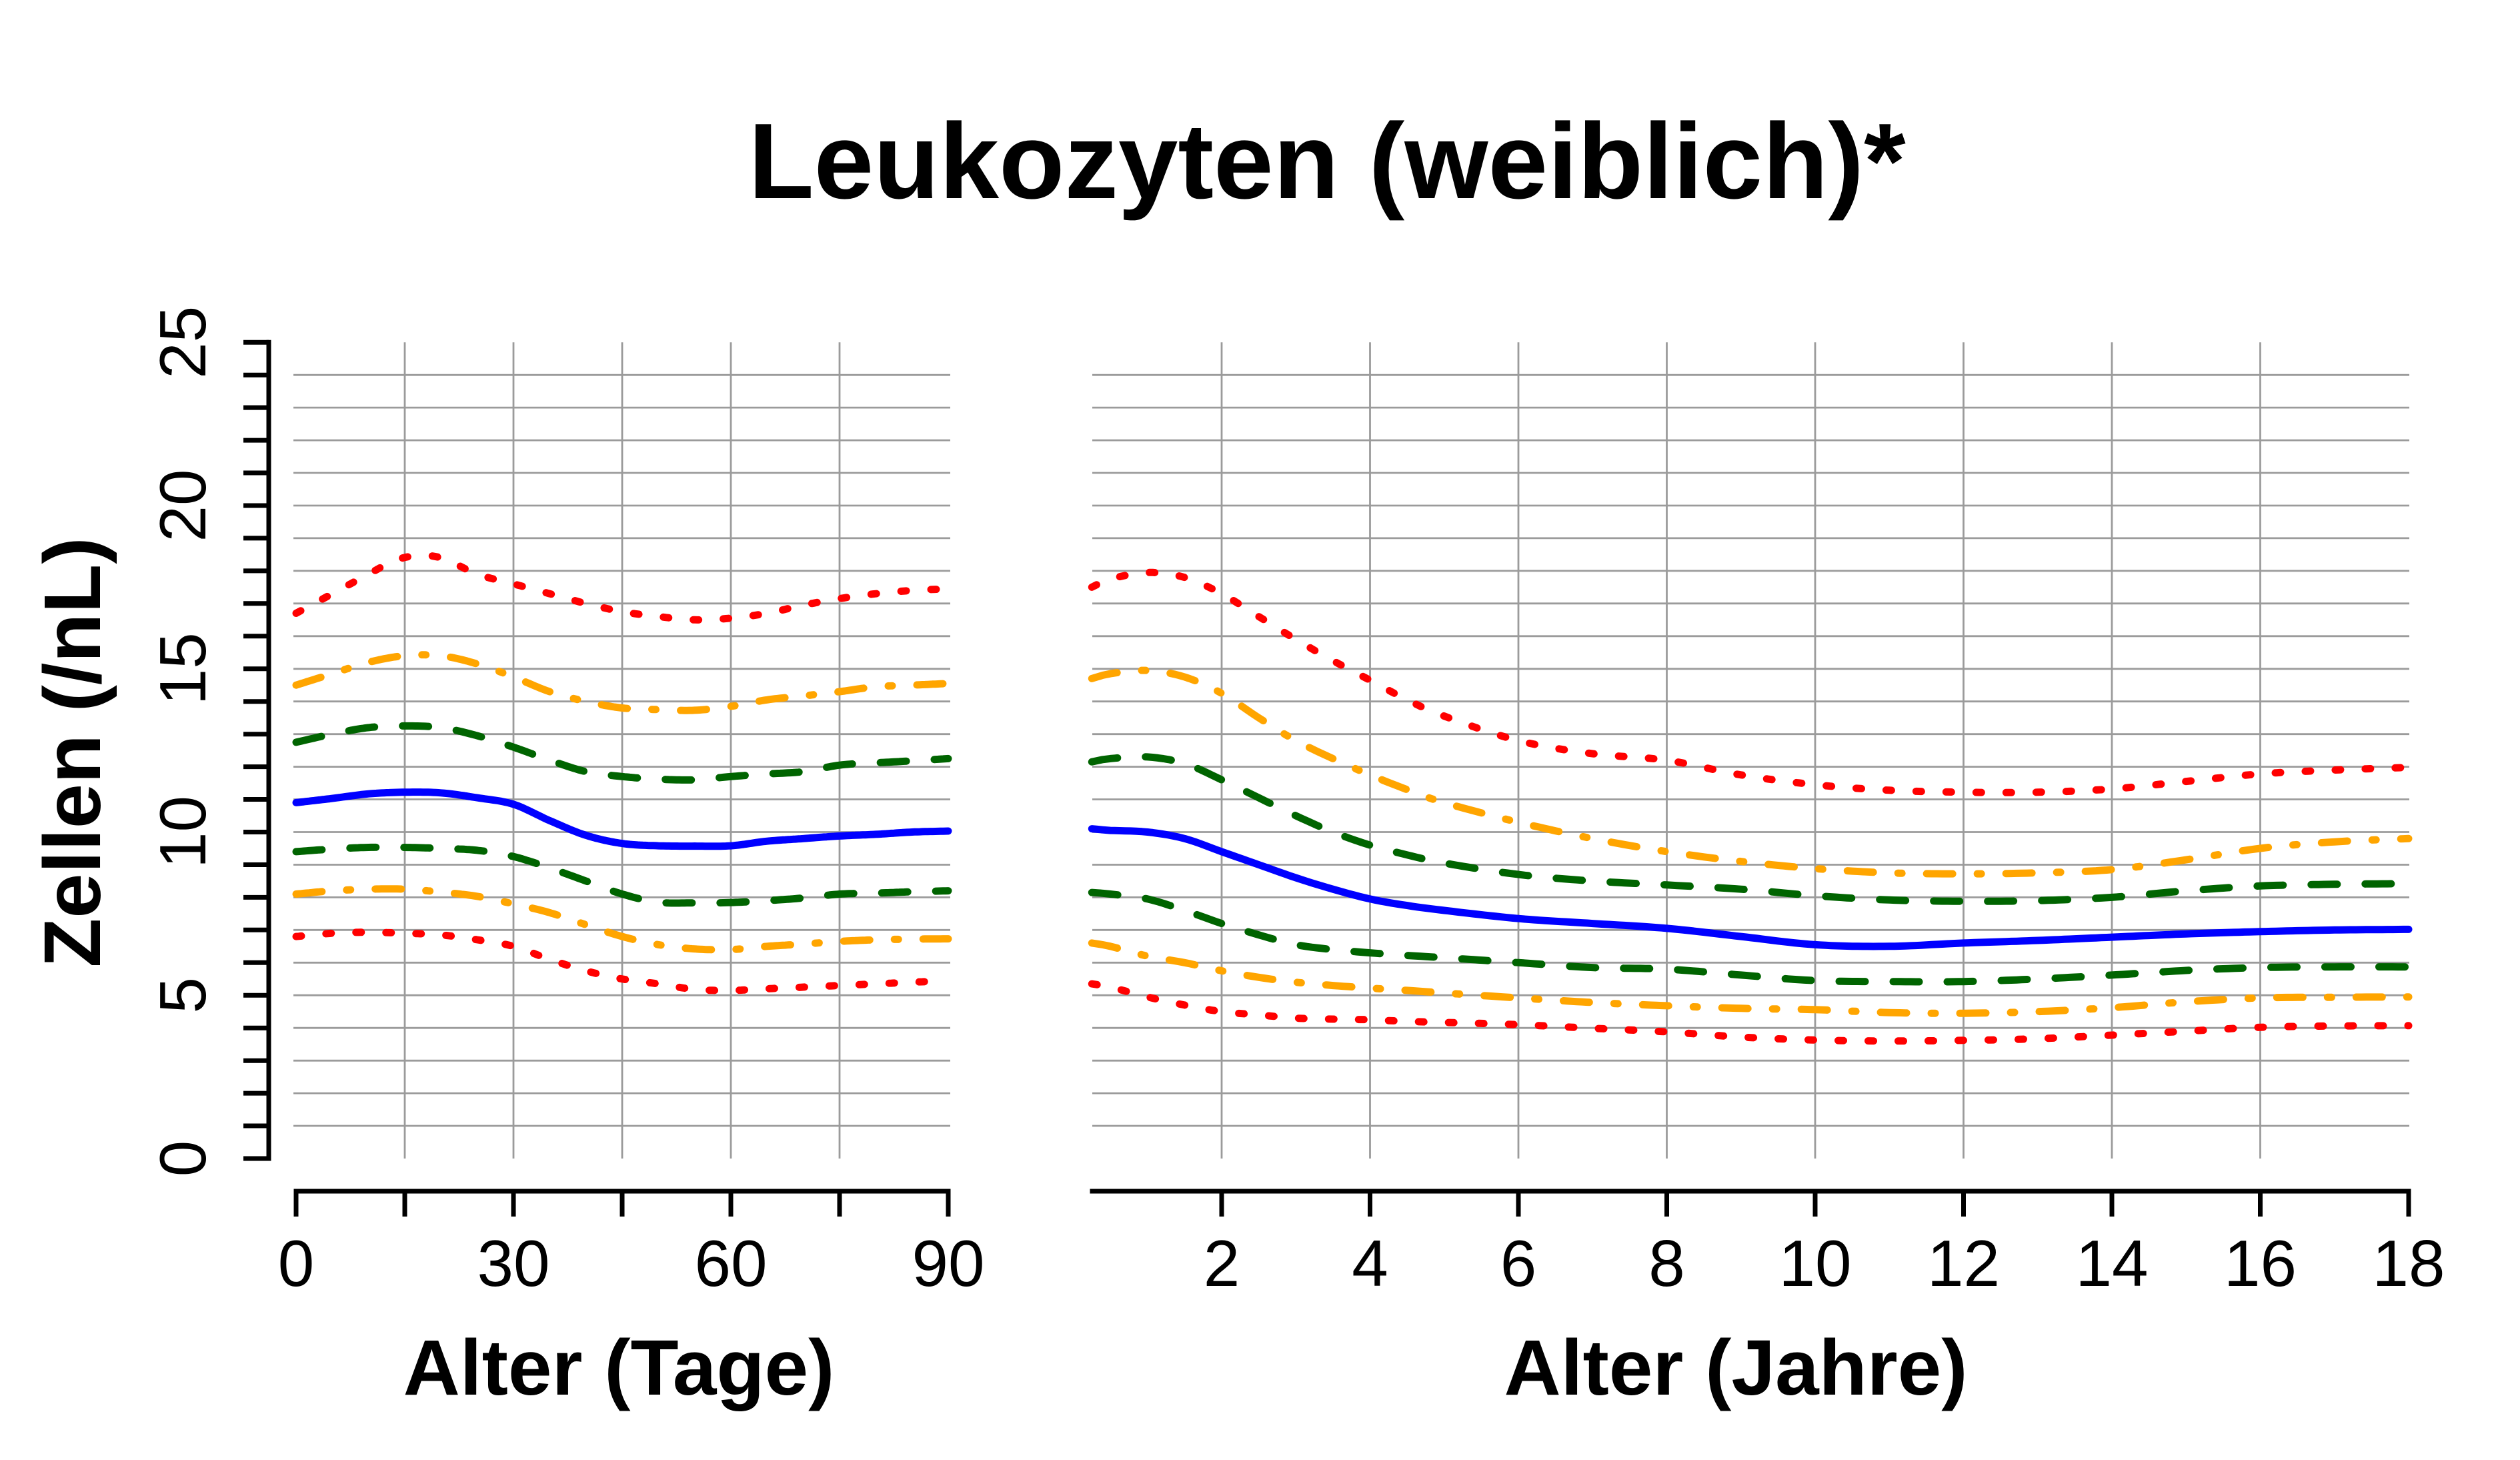 The width and height of the screenshot is (2520, 1460). Describe the element at coordinates (1370, 1263) in the screenshot. I see `svg-text: 4` at that location.